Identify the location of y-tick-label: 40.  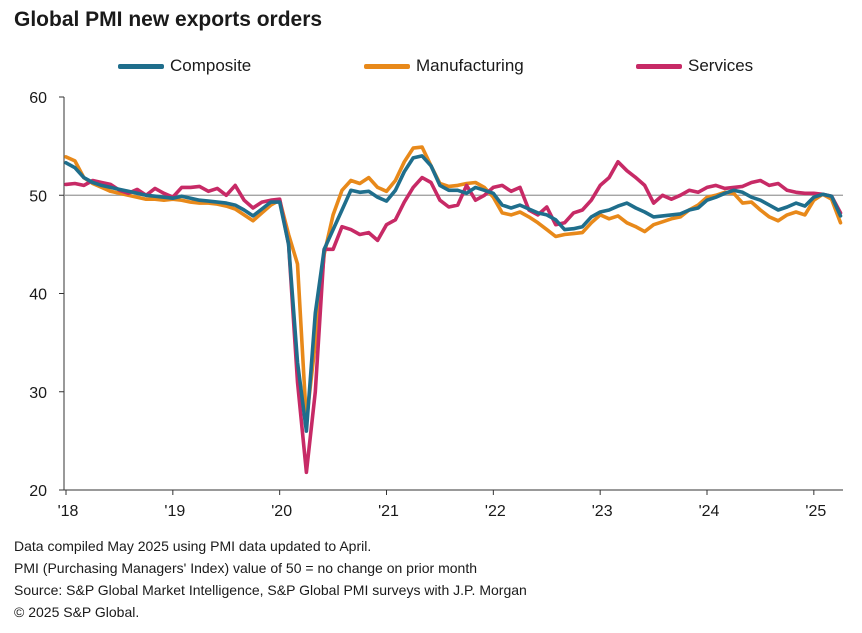
(38, 295).